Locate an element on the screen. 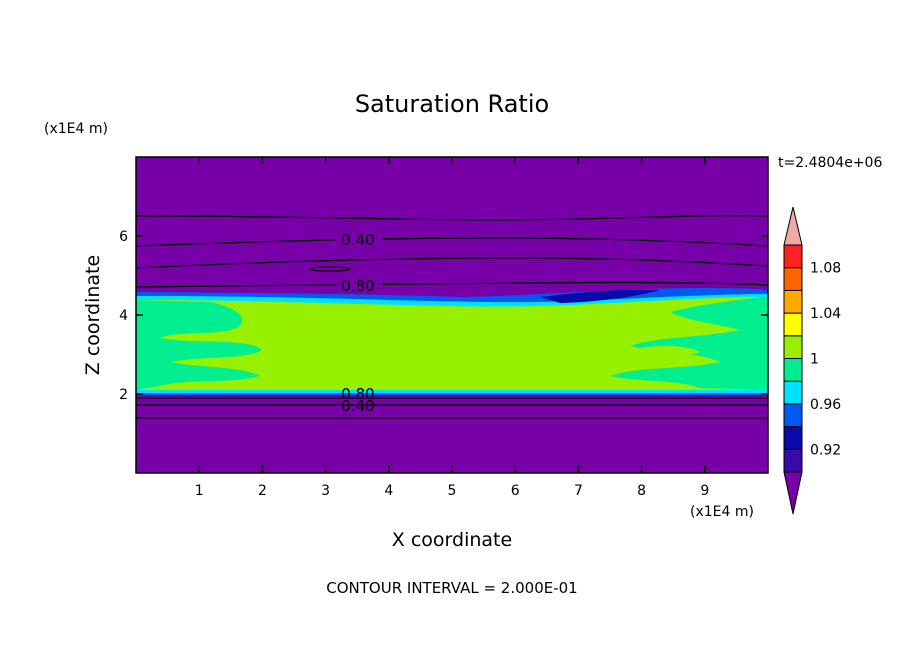 The image size is (904, 654). x-tick-label: 4 is located at coordinates (388, 491).